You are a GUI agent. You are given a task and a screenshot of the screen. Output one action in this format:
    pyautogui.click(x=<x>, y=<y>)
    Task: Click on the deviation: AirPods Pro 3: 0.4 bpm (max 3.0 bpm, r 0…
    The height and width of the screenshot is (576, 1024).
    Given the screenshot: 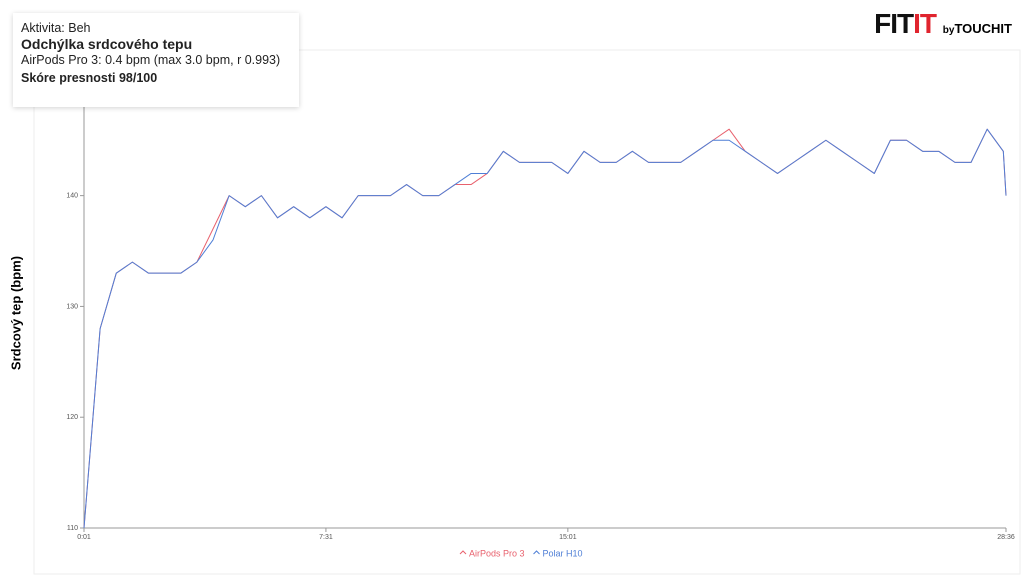 What is the action you would take?
    pyautogui.click(x=151, y=60)
    